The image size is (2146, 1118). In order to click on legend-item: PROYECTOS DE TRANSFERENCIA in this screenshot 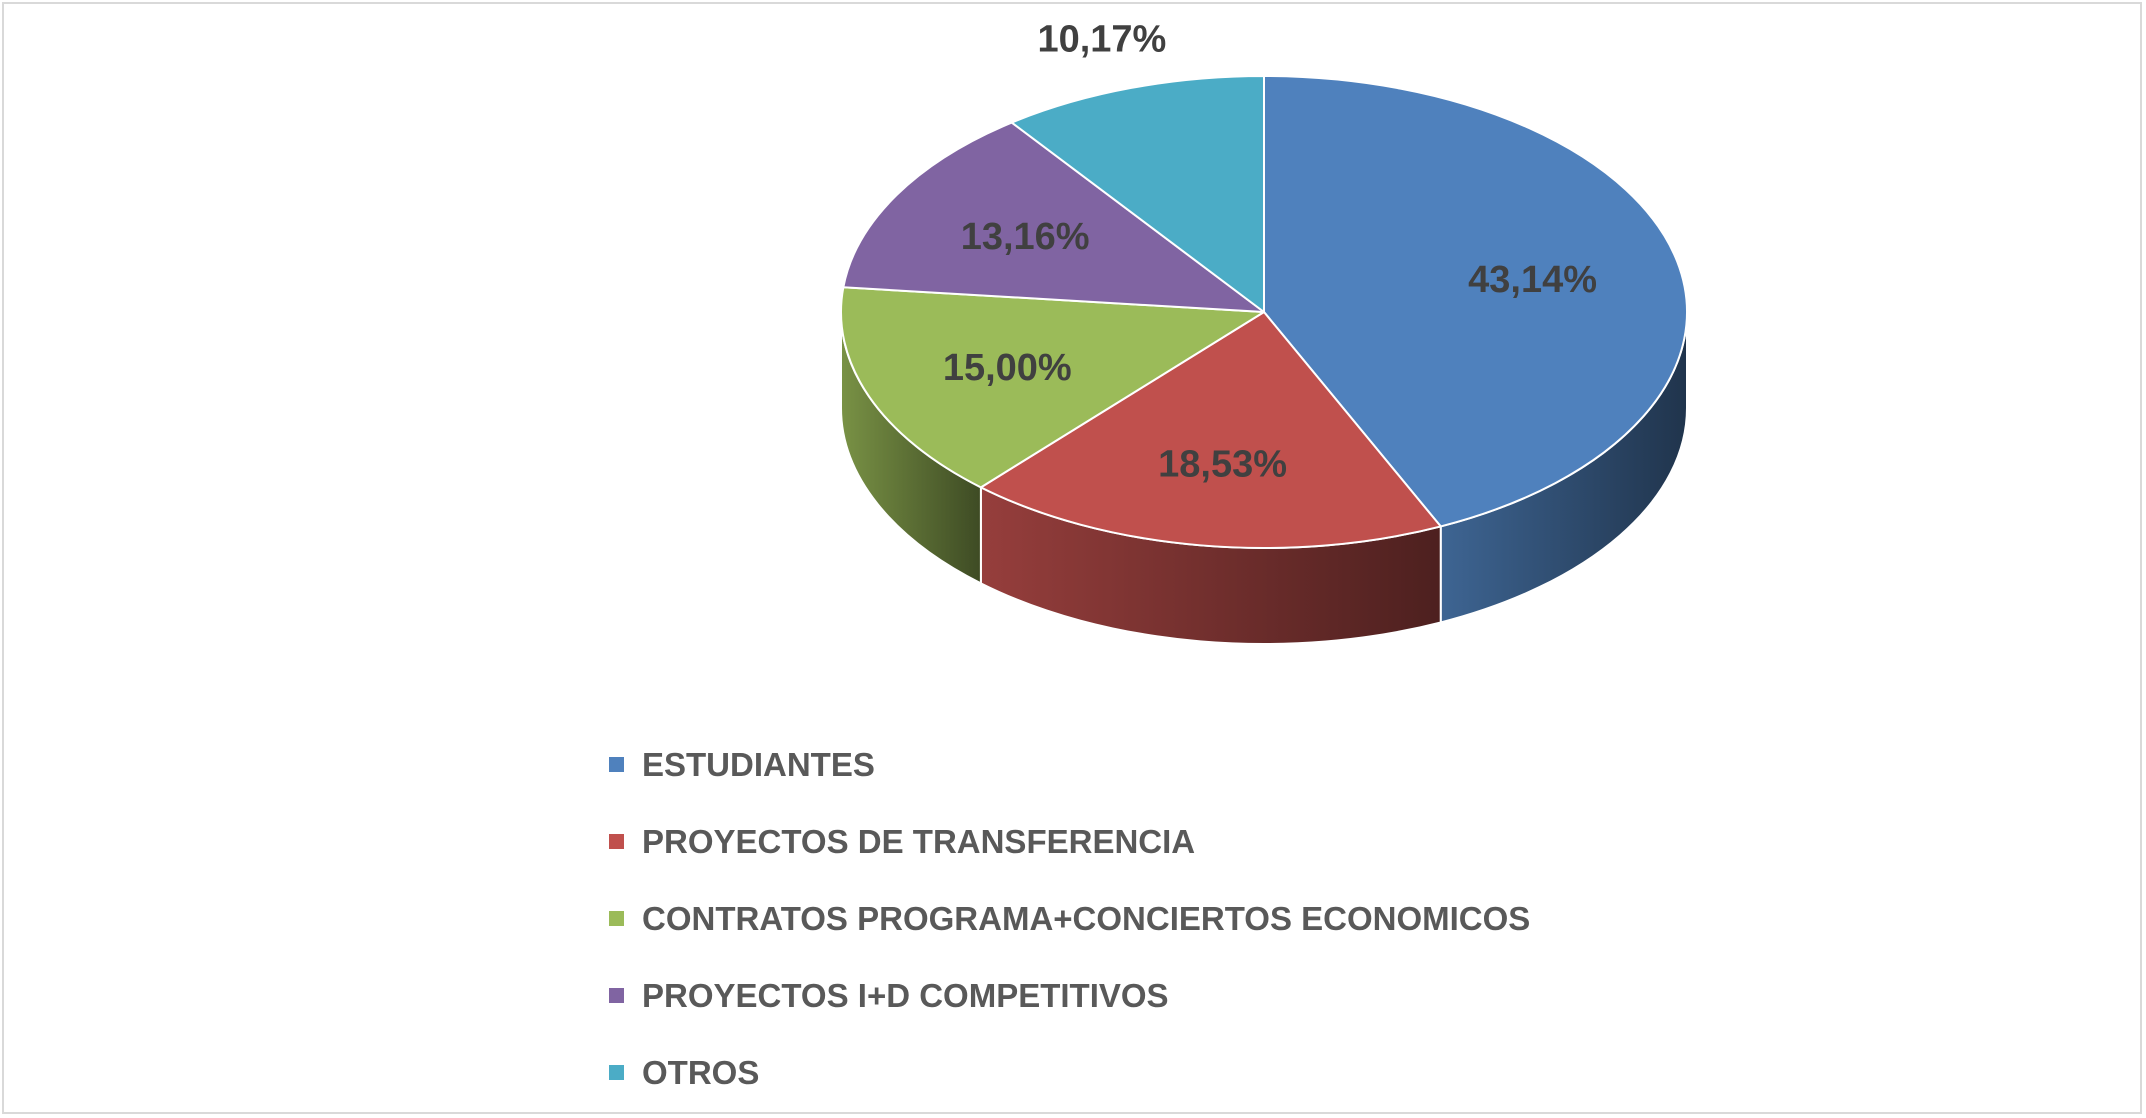, I will do `click(1069, 841)`.